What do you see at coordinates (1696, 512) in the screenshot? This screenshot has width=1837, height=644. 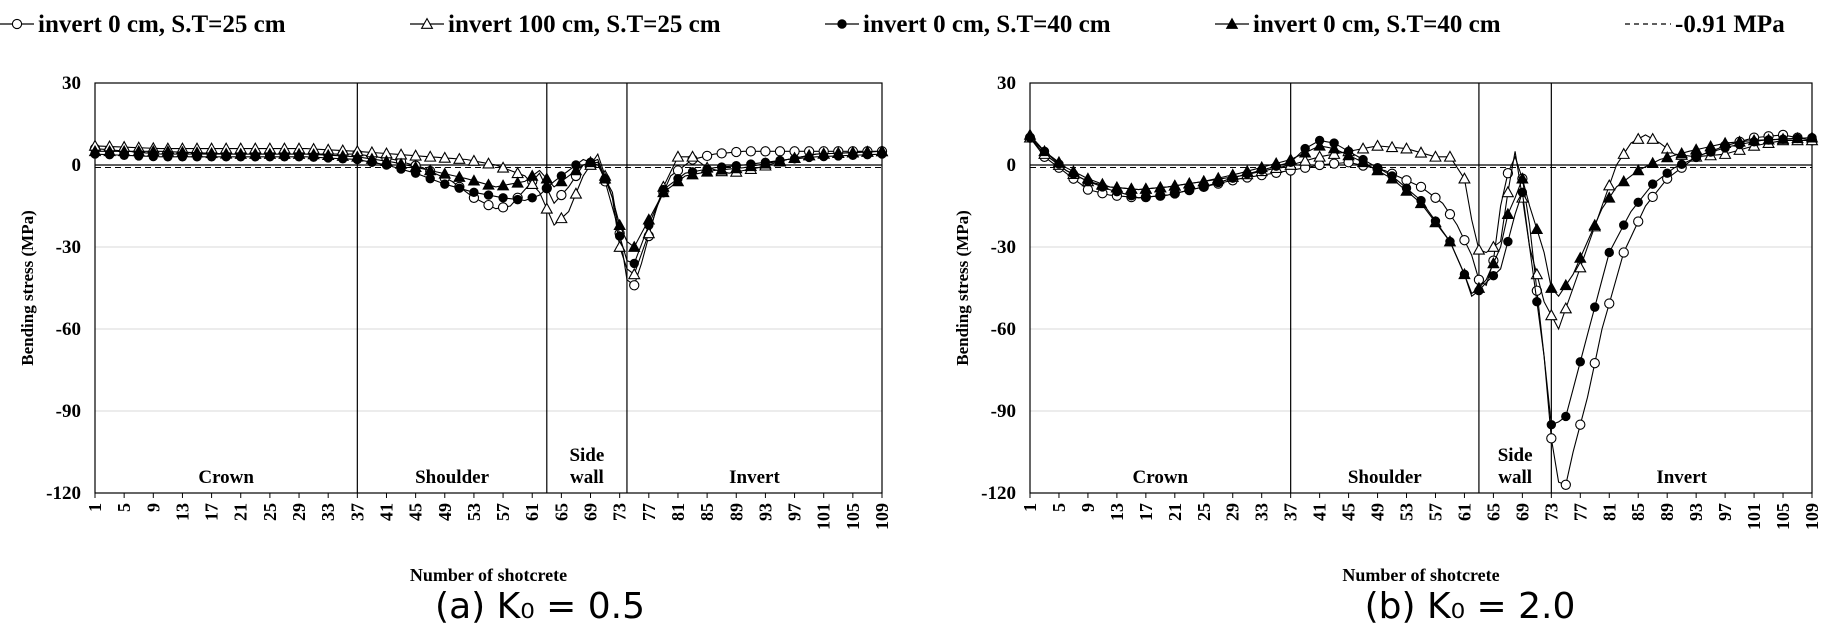 I see `x-tick-label: 93` at bounding box center [1696, 512].